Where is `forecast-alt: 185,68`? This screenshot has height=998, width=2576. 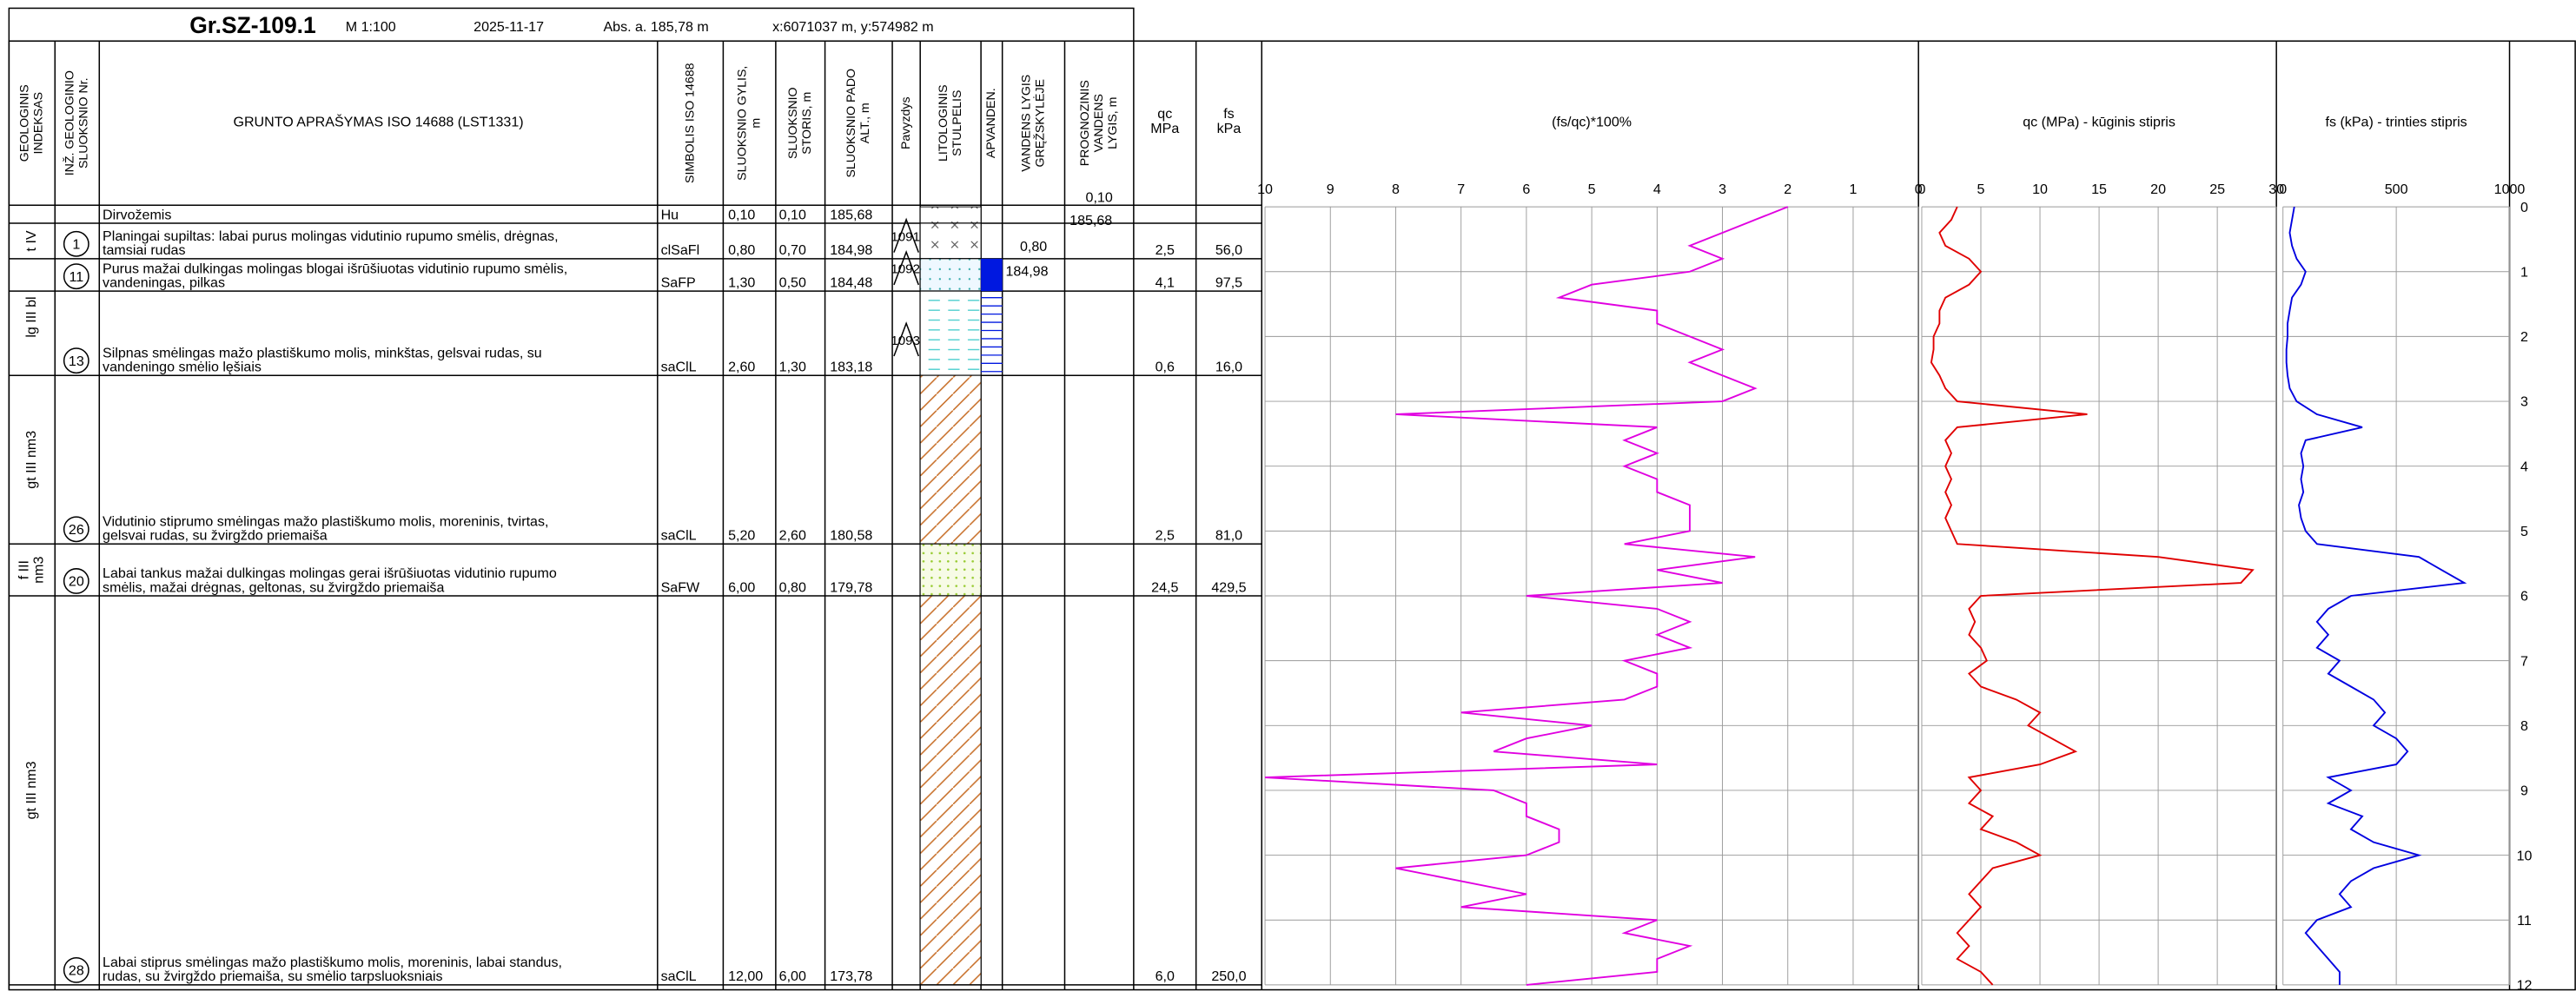
forecast-alt: 185,68 is located at coordinates (1090, 221).